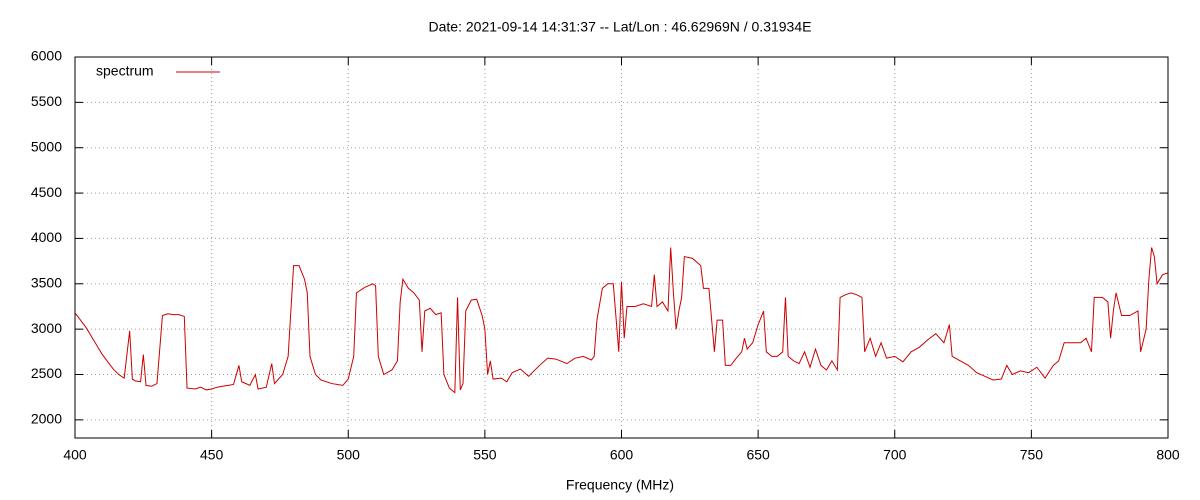  Describe the element at coordinates (1032, 455) in the screenshot. I see `x-tick-label: 750` at that location.